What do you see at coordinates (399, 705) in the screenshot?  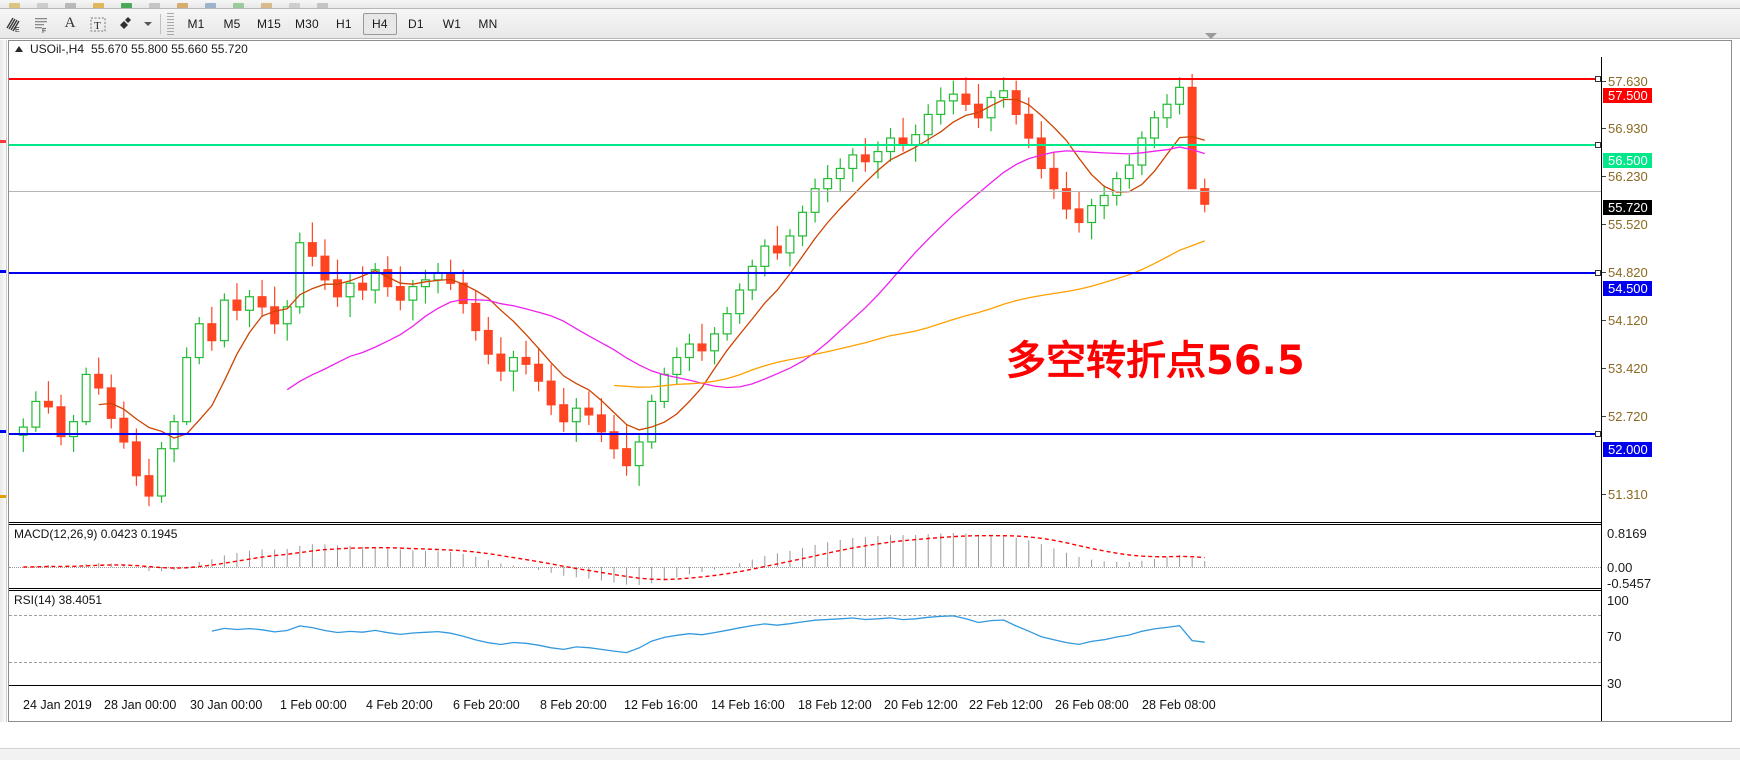 I see `time-axis-label: 4 Feb 20:00` at bounding box center [399, 705].